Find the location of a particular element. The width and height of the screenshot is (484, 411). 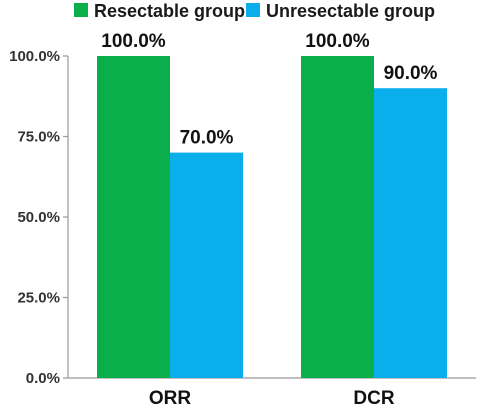

data-label-orr-series-1: 100.0% is located at coordinates (133, 41).